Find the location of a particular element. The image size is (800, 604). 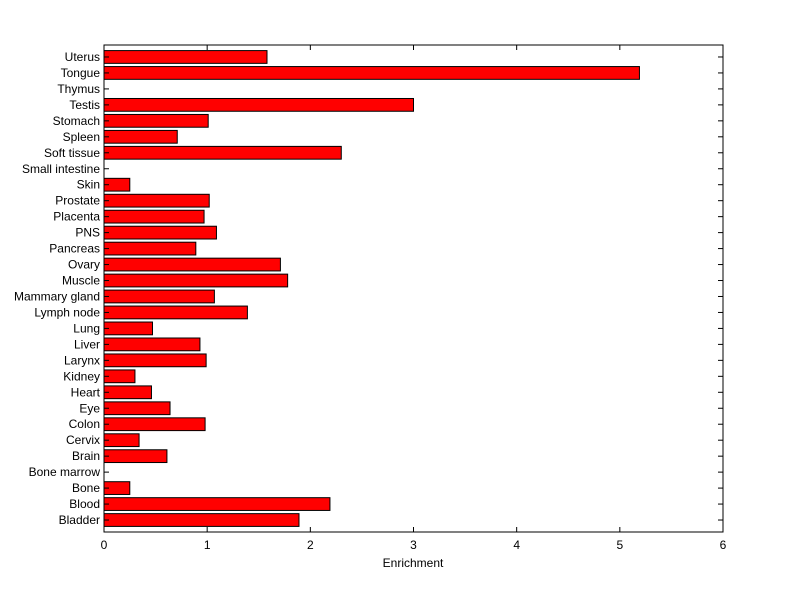

y-tick-label: Bladder is located at coordinates (79, 520).